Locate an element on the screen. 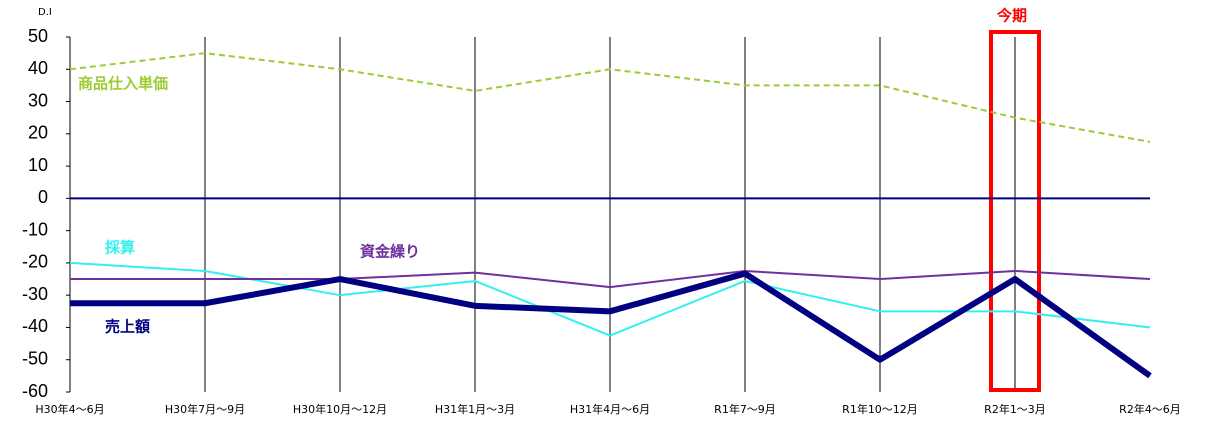  x-tick-label: H30年7月～9月 is located at coordinates (205, 409).